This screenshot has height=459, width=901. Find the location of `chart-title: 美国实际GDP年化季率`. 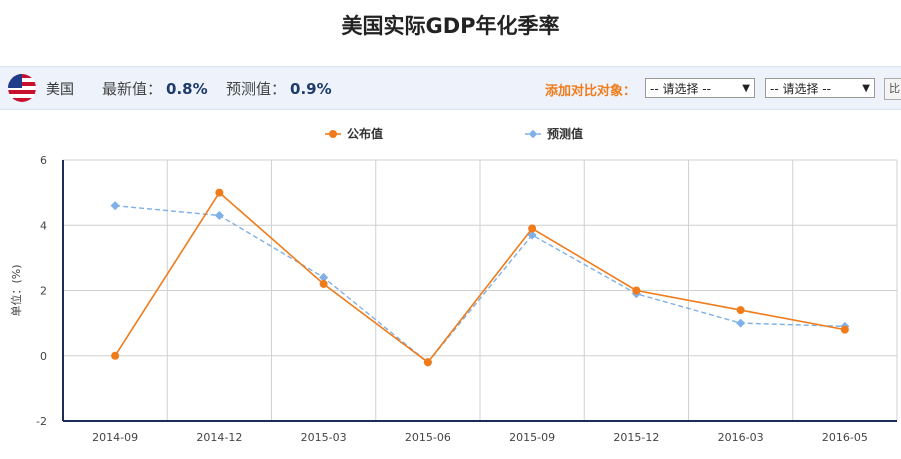

chart-title: 美国实际GDP年化季率 is located at coordinates (450, 26).